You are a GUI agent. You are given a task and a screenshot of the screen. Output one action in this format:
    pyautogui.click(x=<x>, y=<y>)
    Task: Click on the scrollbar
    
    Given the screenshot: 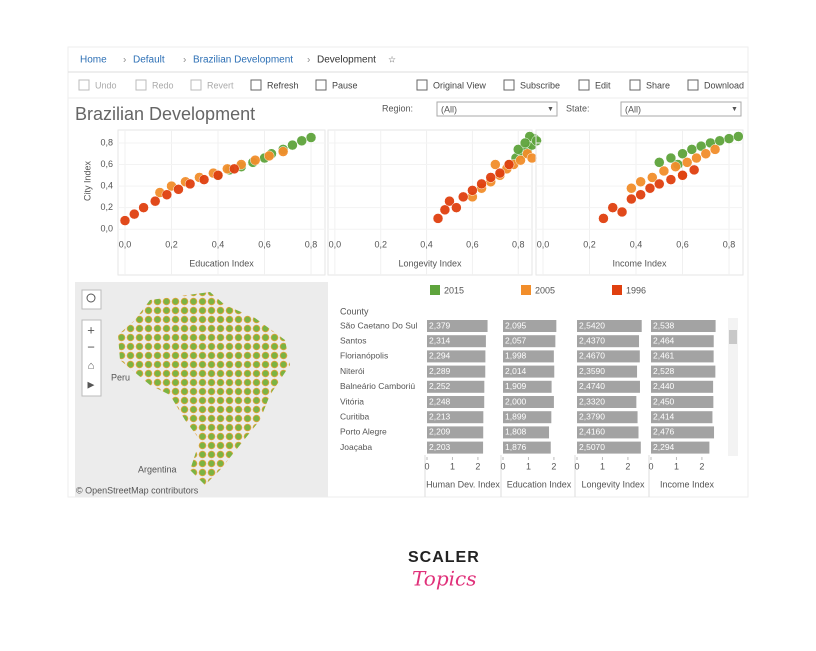 What is the action you would take?
    pyautogui.click(x=733, y=387)
    